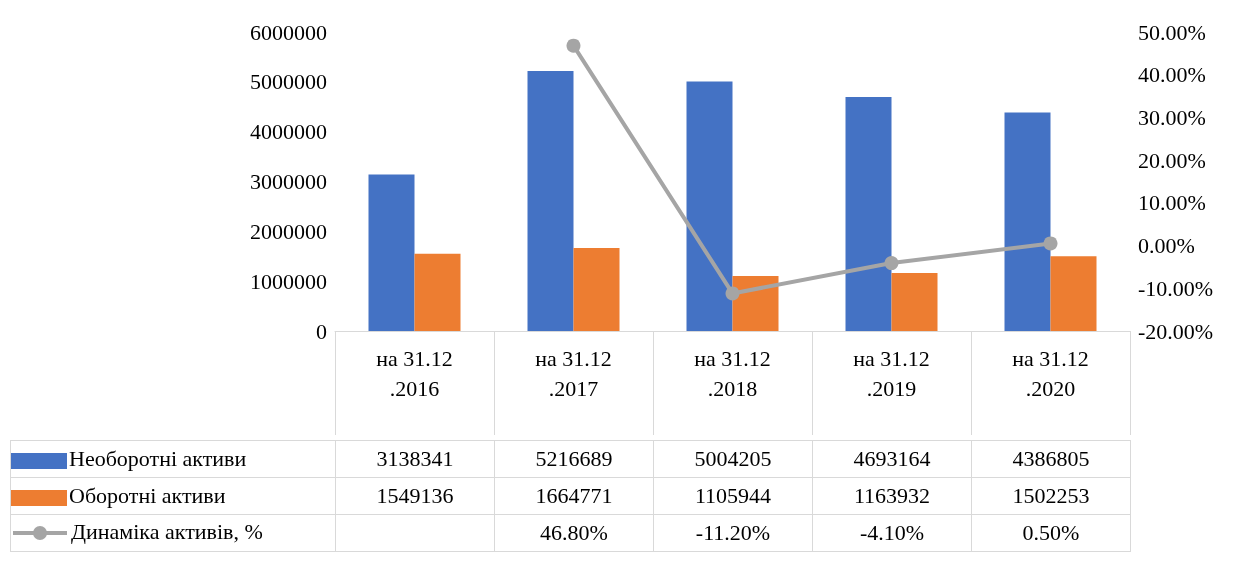 The width and height of the screenshot is (1252, 561). Describe the element at coordinates (892, 533) in the screenshot. I see `data-label: -4.10%` at that location.